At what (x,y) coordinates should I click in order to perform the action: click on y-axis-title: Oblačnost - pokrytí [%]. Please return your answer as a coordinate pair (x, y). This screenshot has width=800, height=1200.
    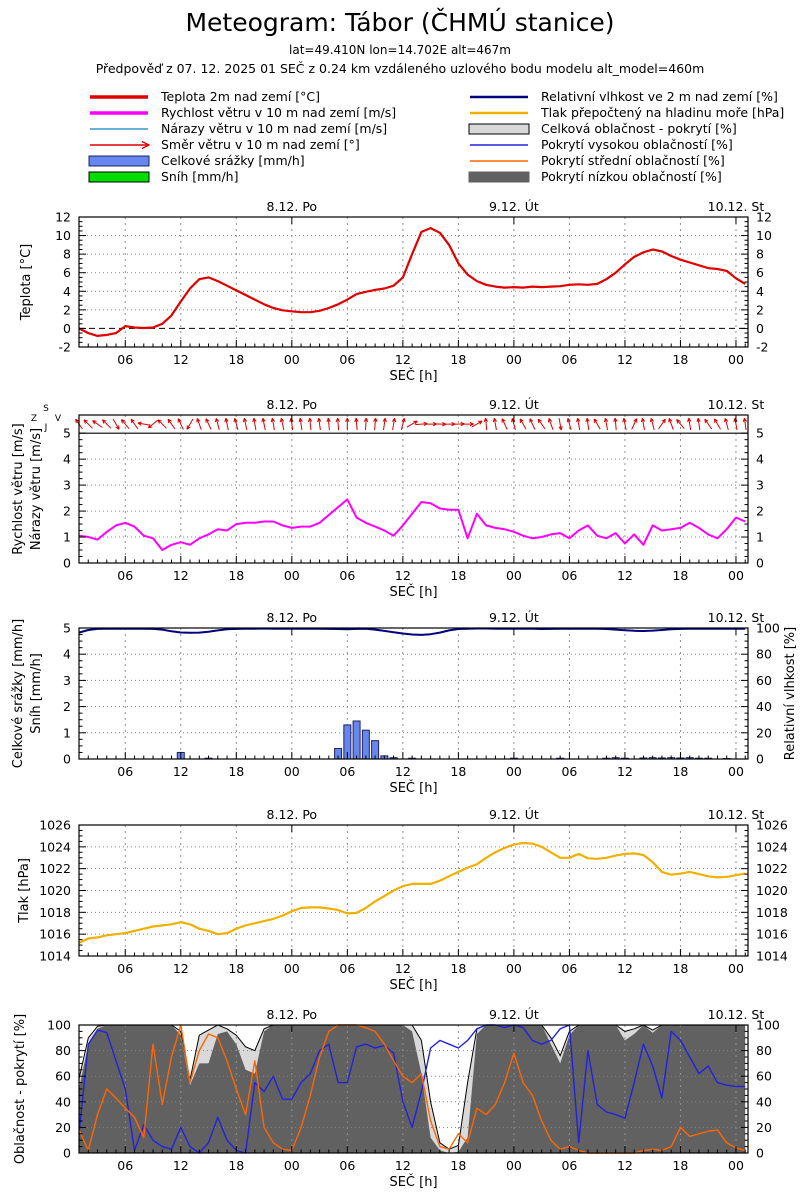
    Looking at the image, I should click on (20, 1089).